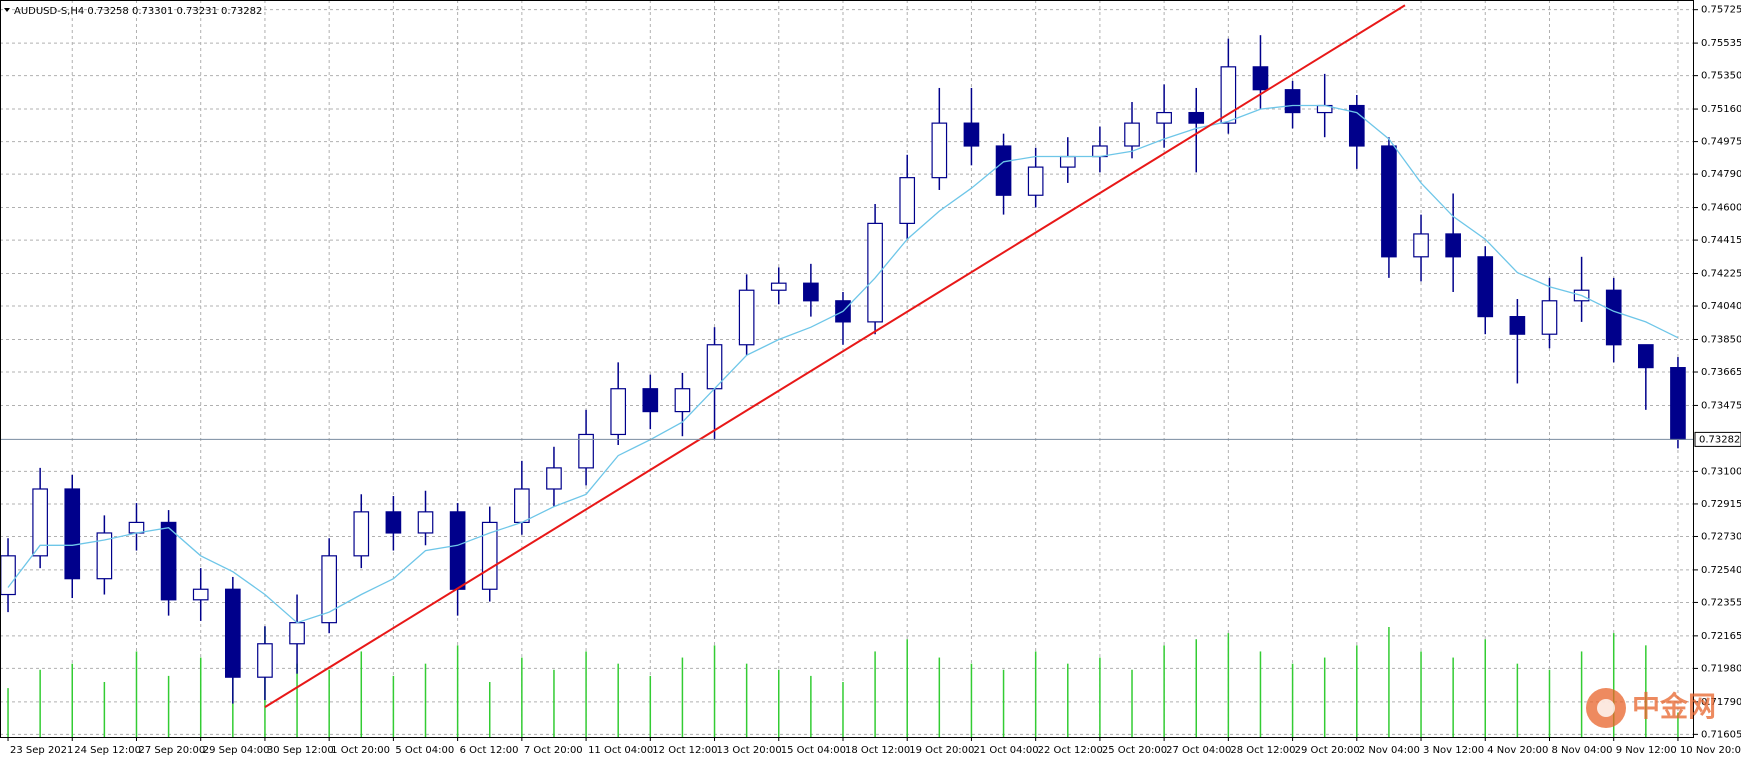 The image size is (1741, 762). What do you see at coordinates (41, 750) in the screenshot?
I see `x-tick-label: 23 Sep 2021` at bounding box center [41, 750].